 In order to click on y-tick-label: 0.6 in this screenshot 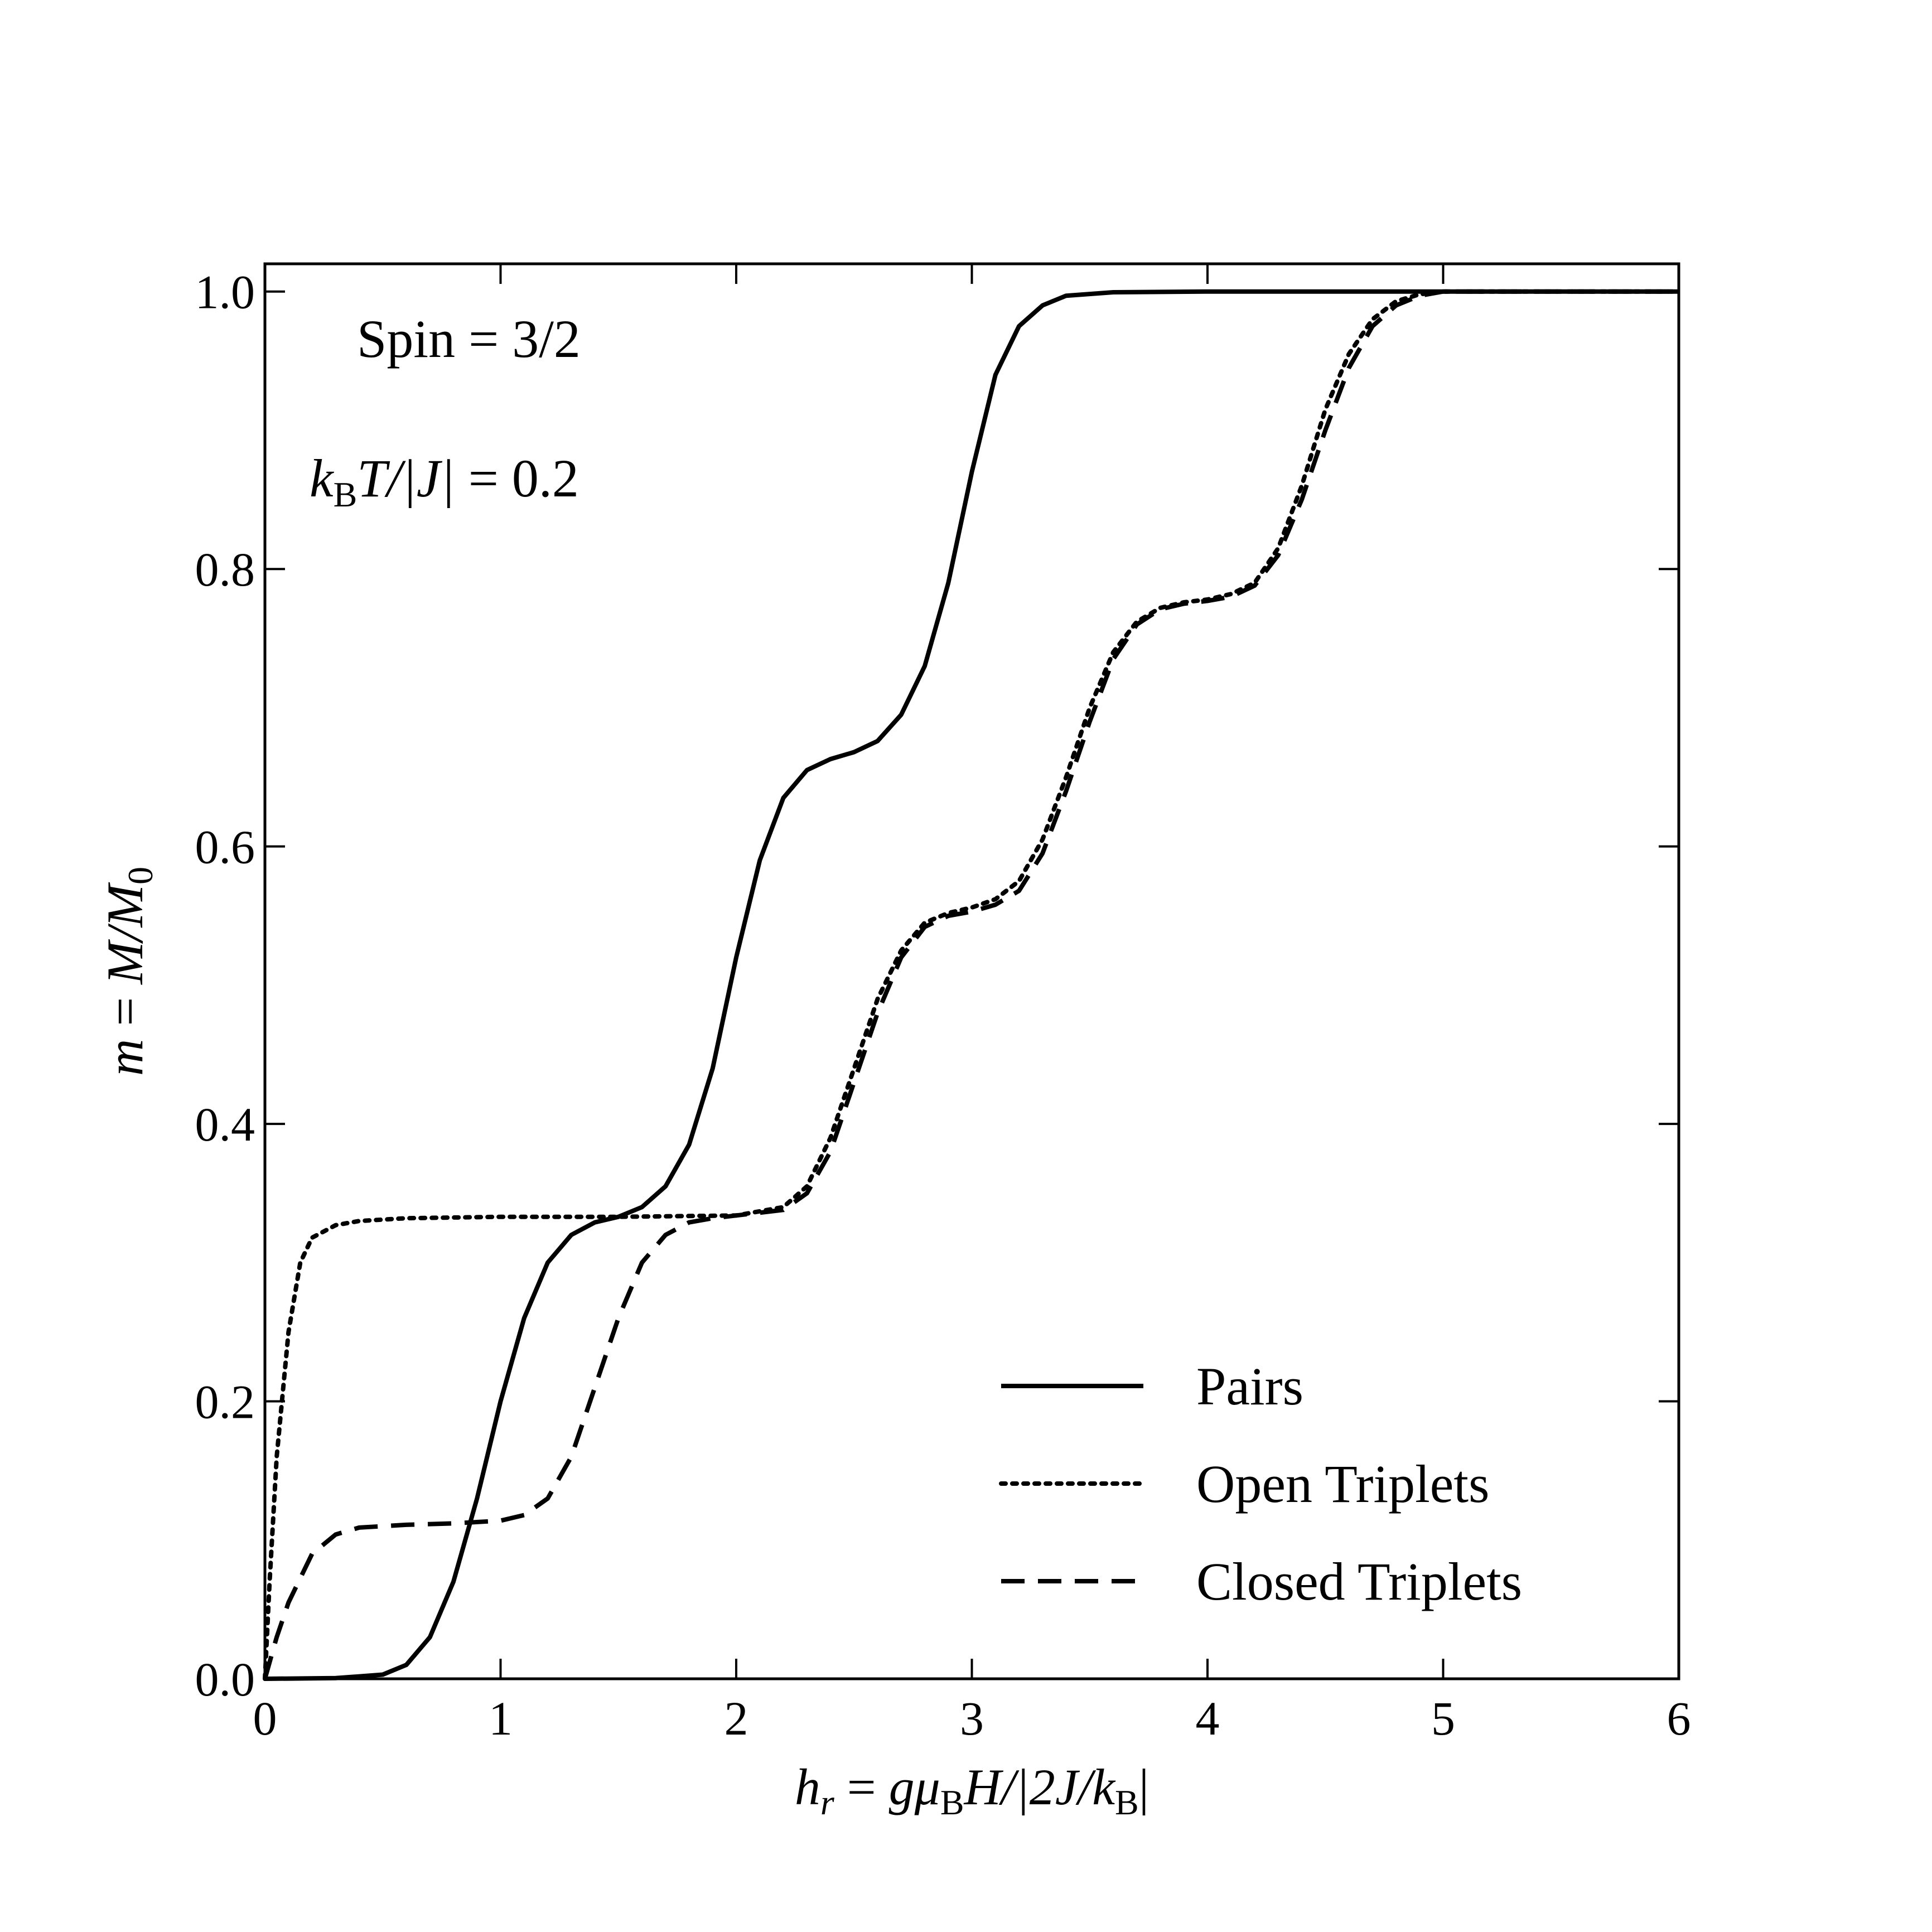, I will do `click(225, 847)`.